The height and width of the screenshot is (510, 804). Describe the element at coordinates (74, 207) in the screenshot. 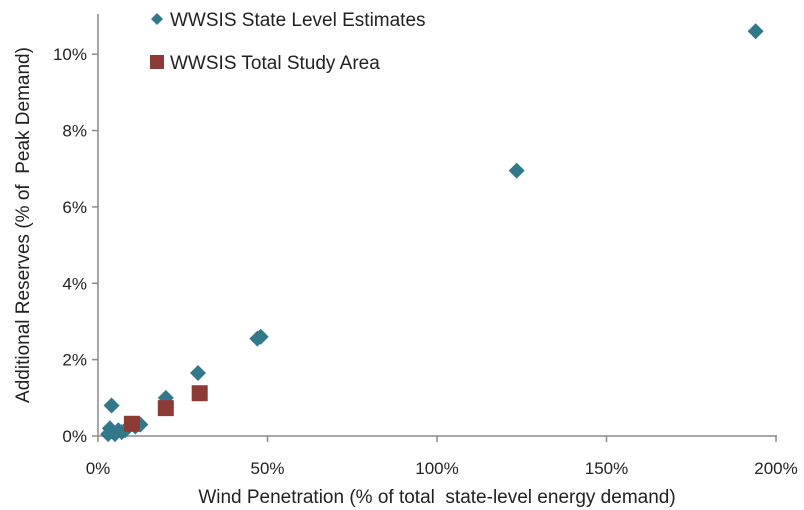

I see `y-tick-label: 6%` at that location.